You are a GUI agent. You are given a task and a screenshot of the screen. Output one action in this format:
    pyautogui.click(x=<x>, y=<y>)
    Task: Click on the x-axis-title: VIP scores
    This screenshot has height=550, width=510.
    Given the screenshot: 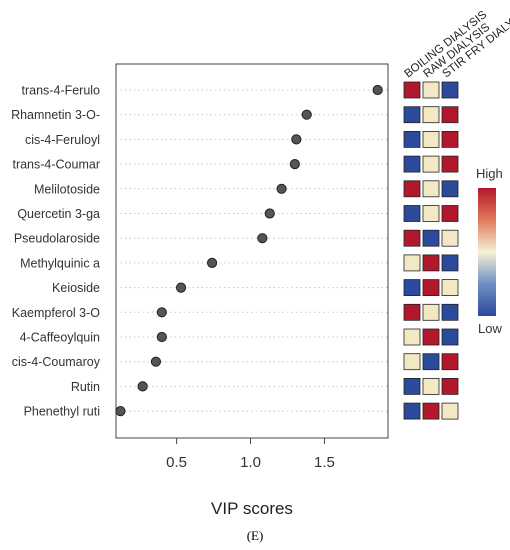 What is the action you would take?
    pyautogui.click(x=252, y=508)
    